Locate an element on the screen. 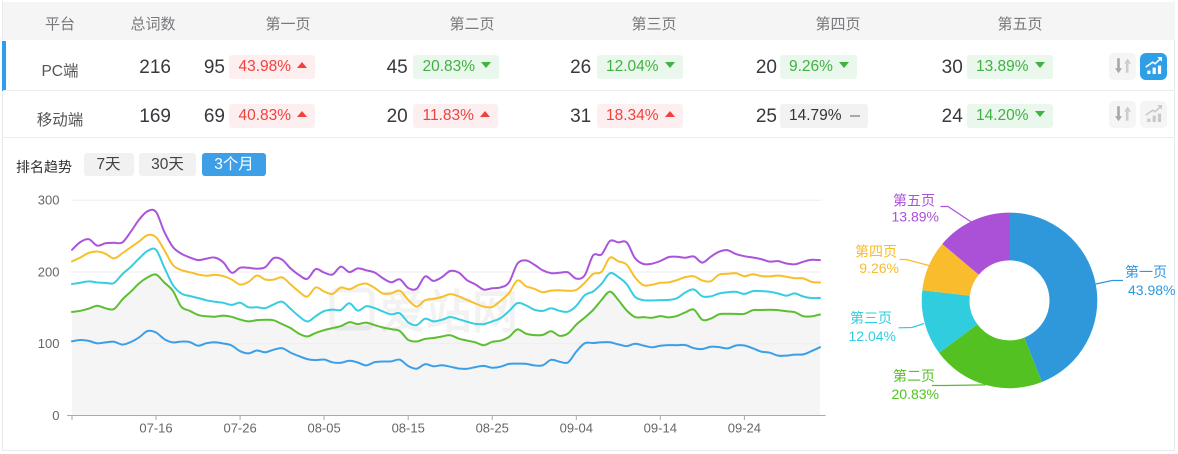 The image size is (1178, 454). svg-text: 08-25 is located at coordinates (492, 428).